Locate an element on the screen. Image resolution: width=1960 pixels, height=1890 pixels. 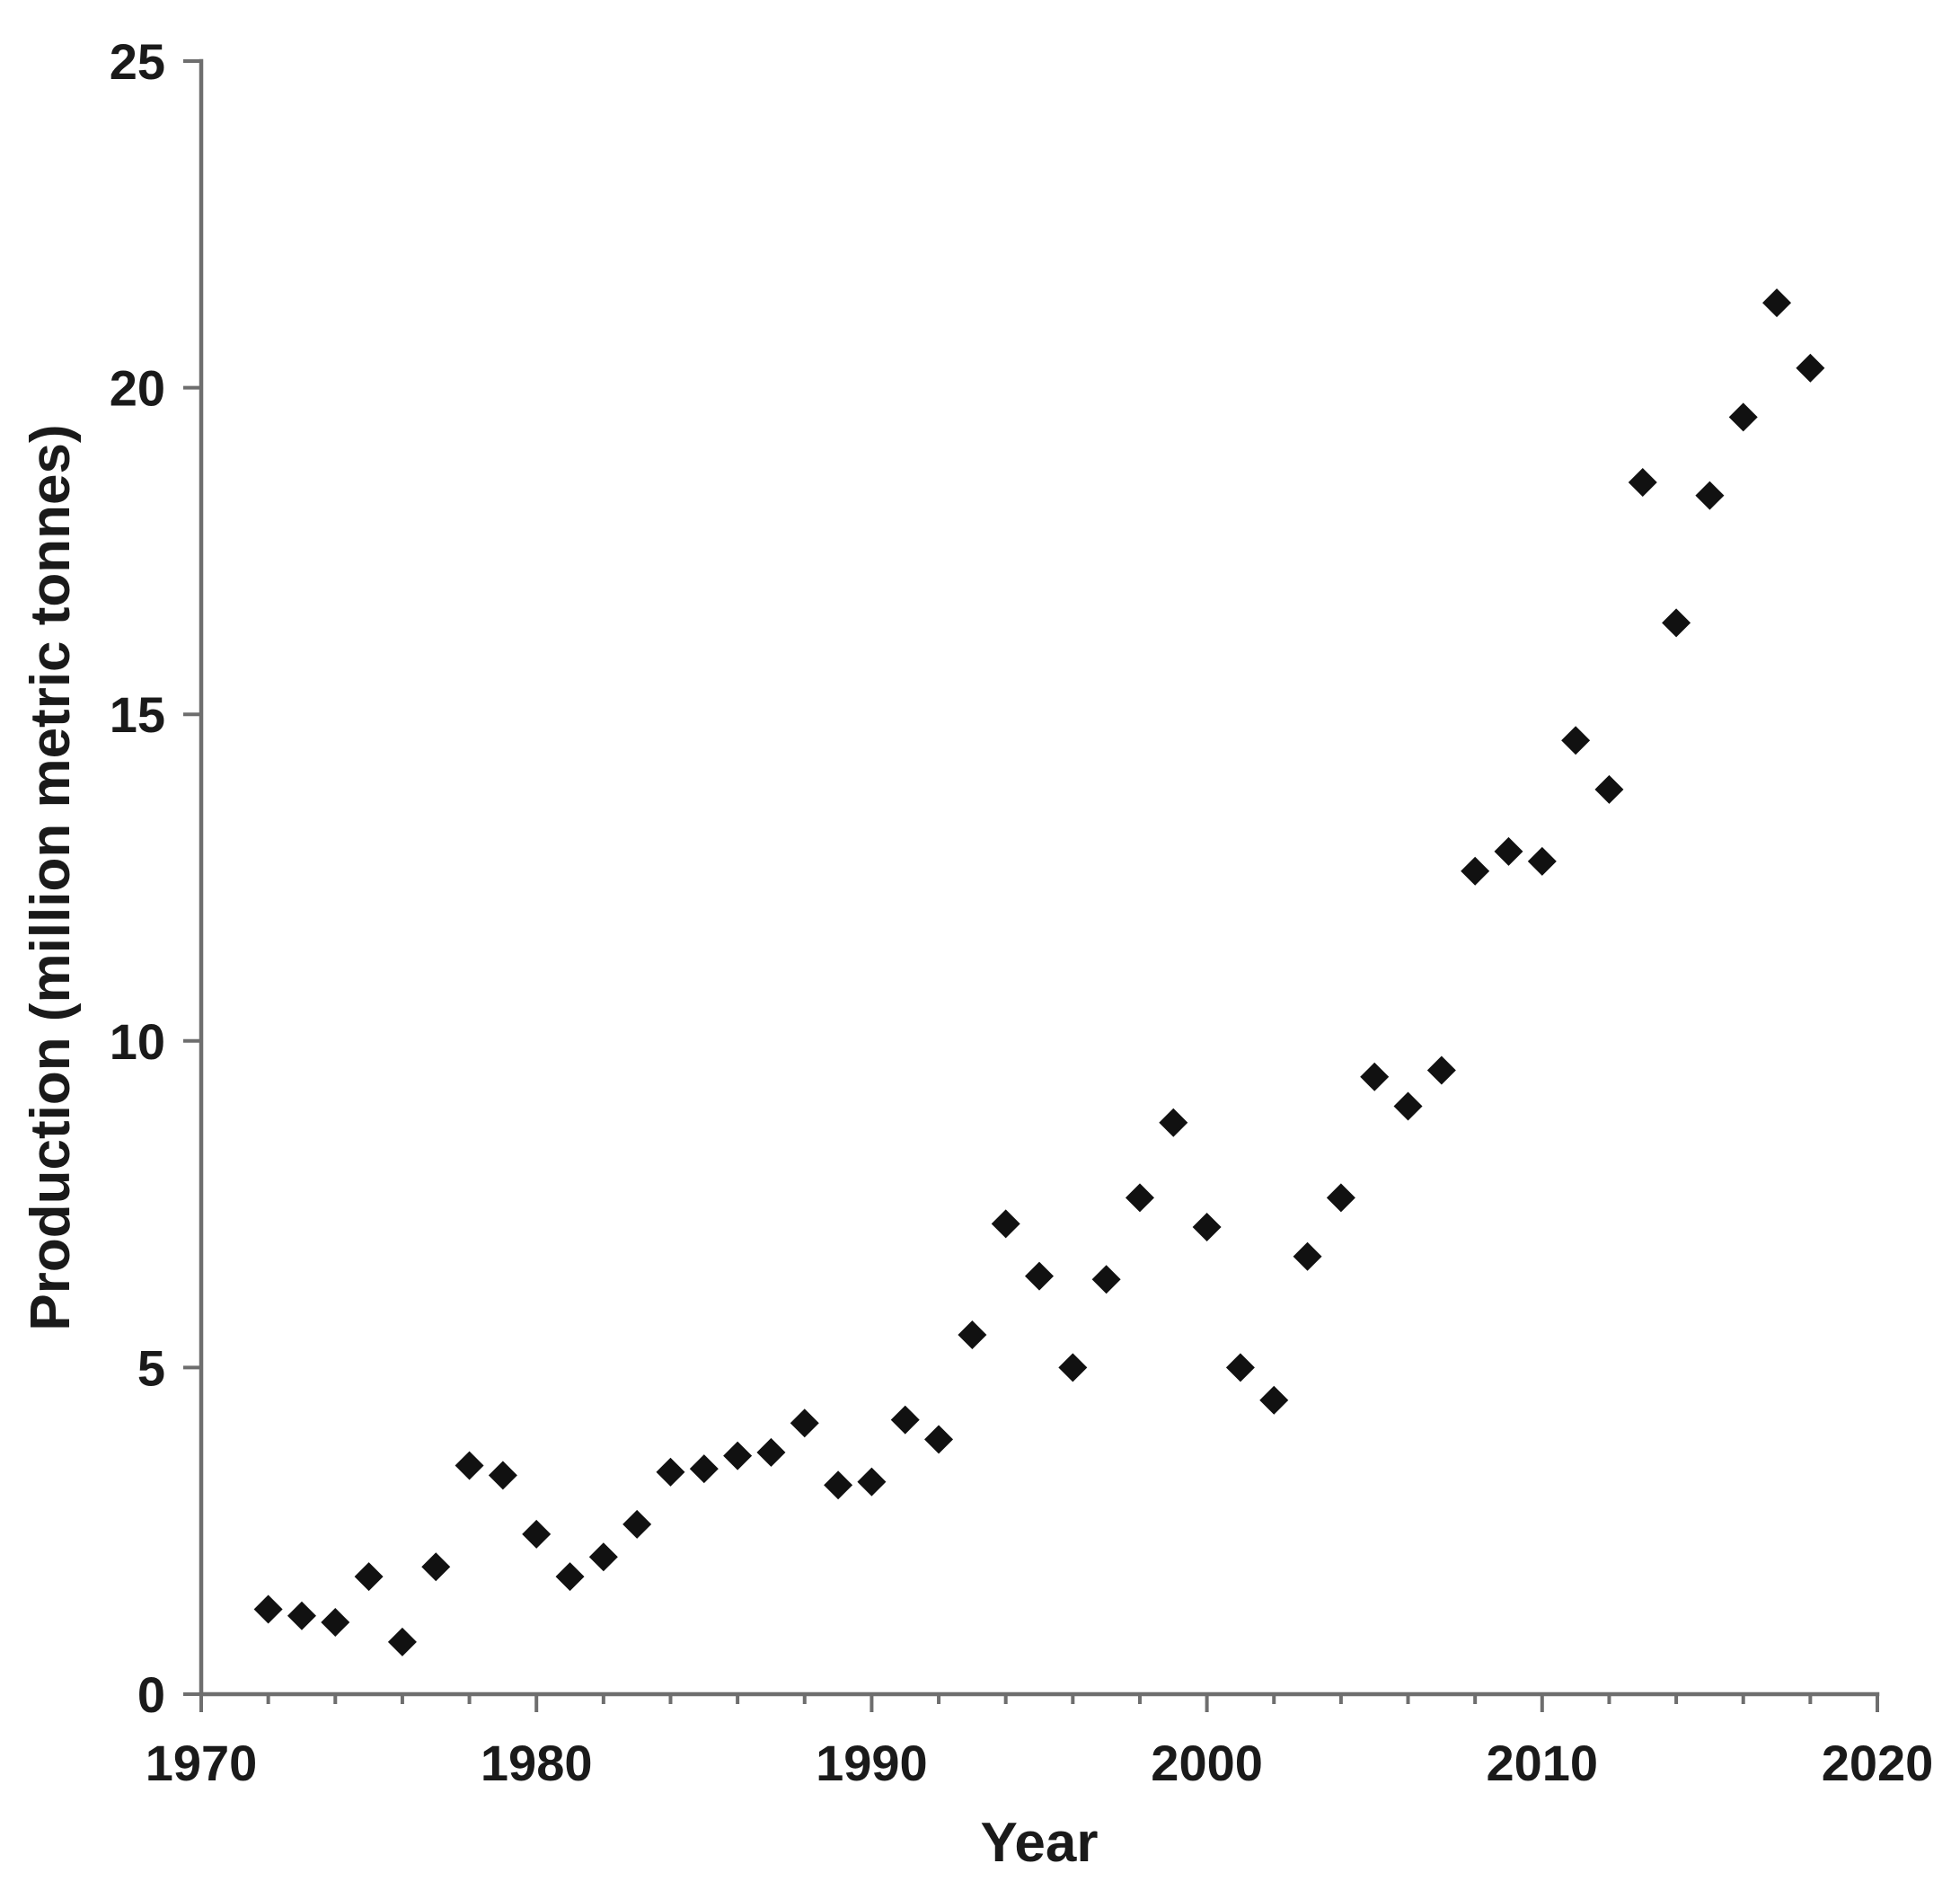
y-tick-label: 5 is located at coordinates (151, 1367).